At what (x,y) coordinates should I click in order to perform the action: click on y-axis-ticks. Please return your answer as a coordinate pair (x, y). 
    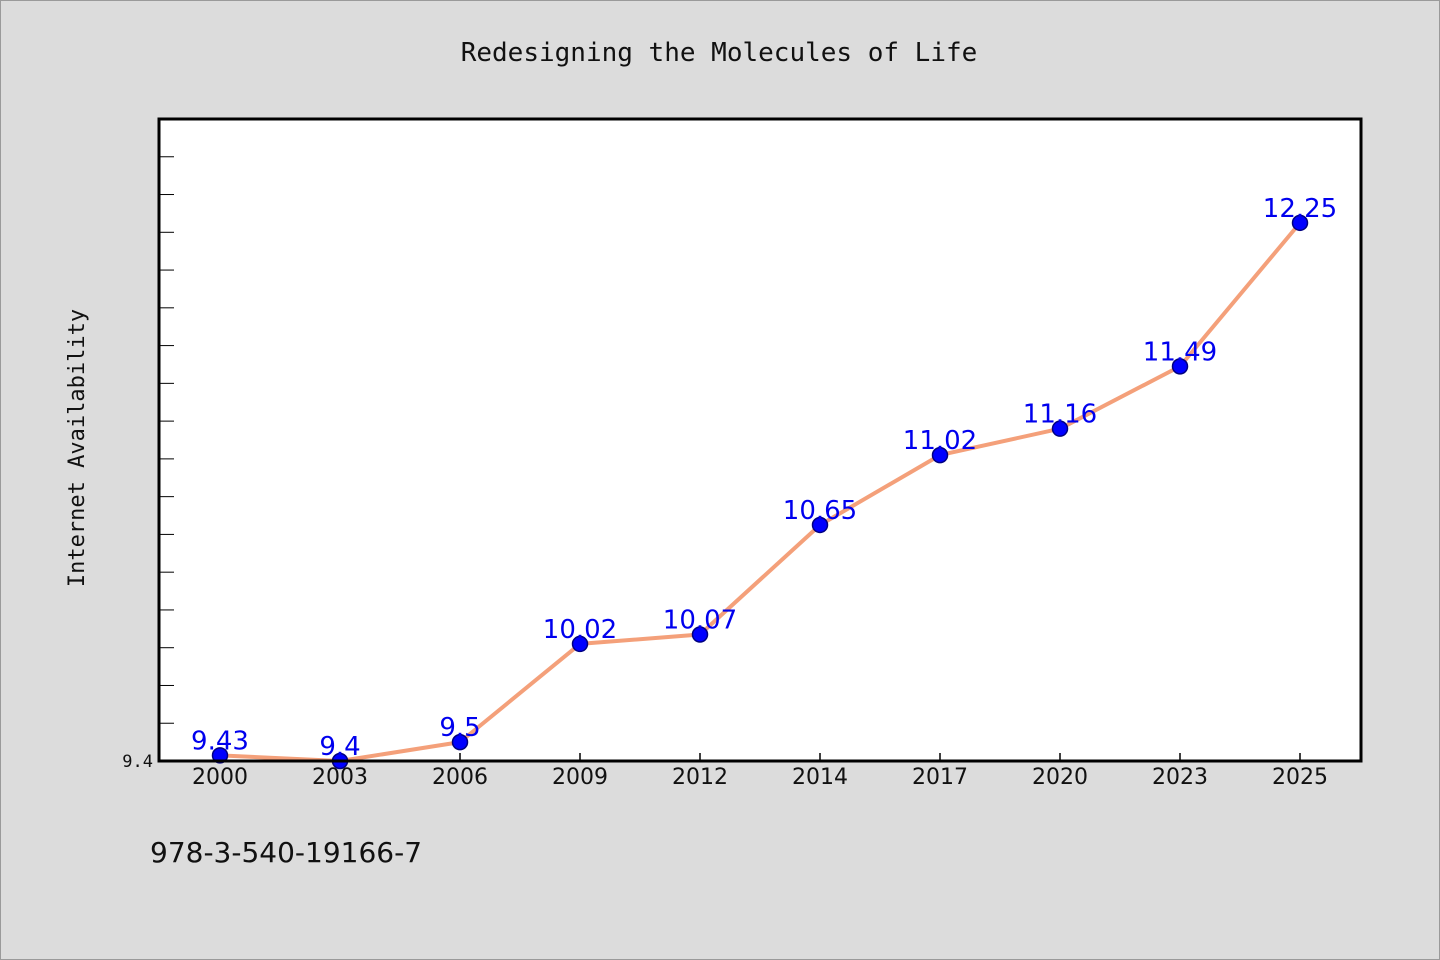
    Looking at the image, I should click on (166, 440).